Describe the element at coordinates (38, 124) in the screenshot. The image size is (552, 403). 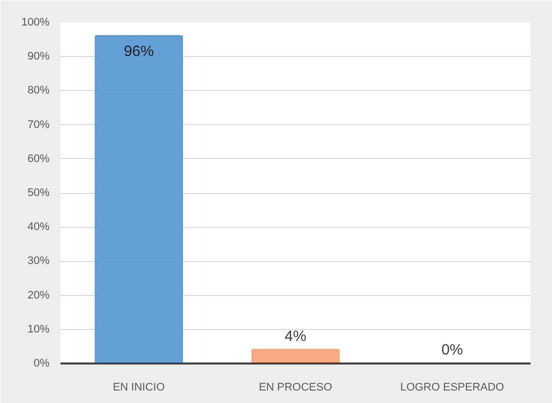
I see `y-tick-label: 70%` at that location.